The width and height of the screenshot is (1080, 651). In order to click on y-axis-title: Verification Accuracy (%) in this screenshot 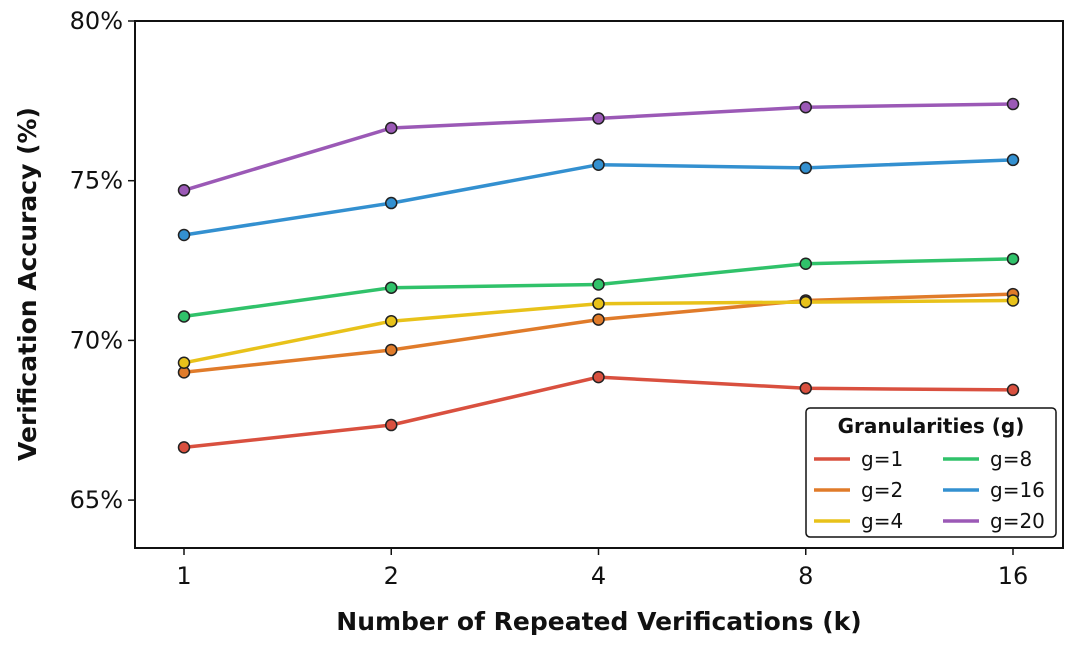, I will do `click(27, 284)`.